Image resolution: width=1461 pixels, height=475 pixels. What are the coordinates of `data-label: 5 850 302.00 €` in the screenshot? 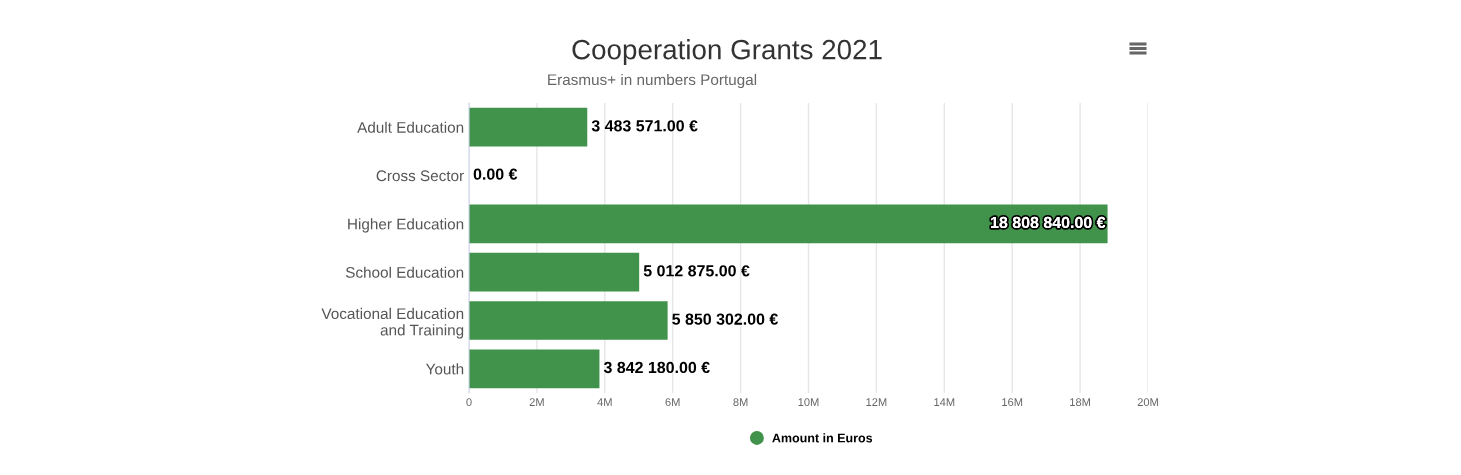 It's located at (725, 319).